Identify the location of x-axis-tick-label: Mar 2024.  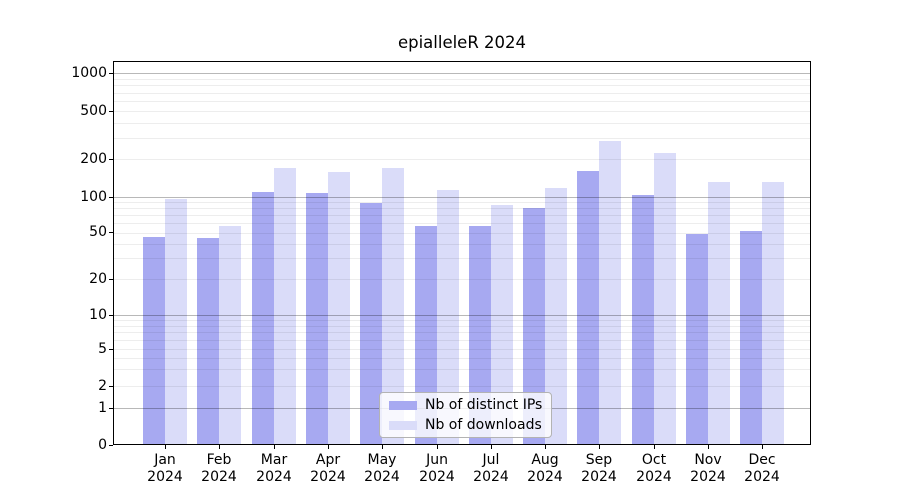
(274, 468).